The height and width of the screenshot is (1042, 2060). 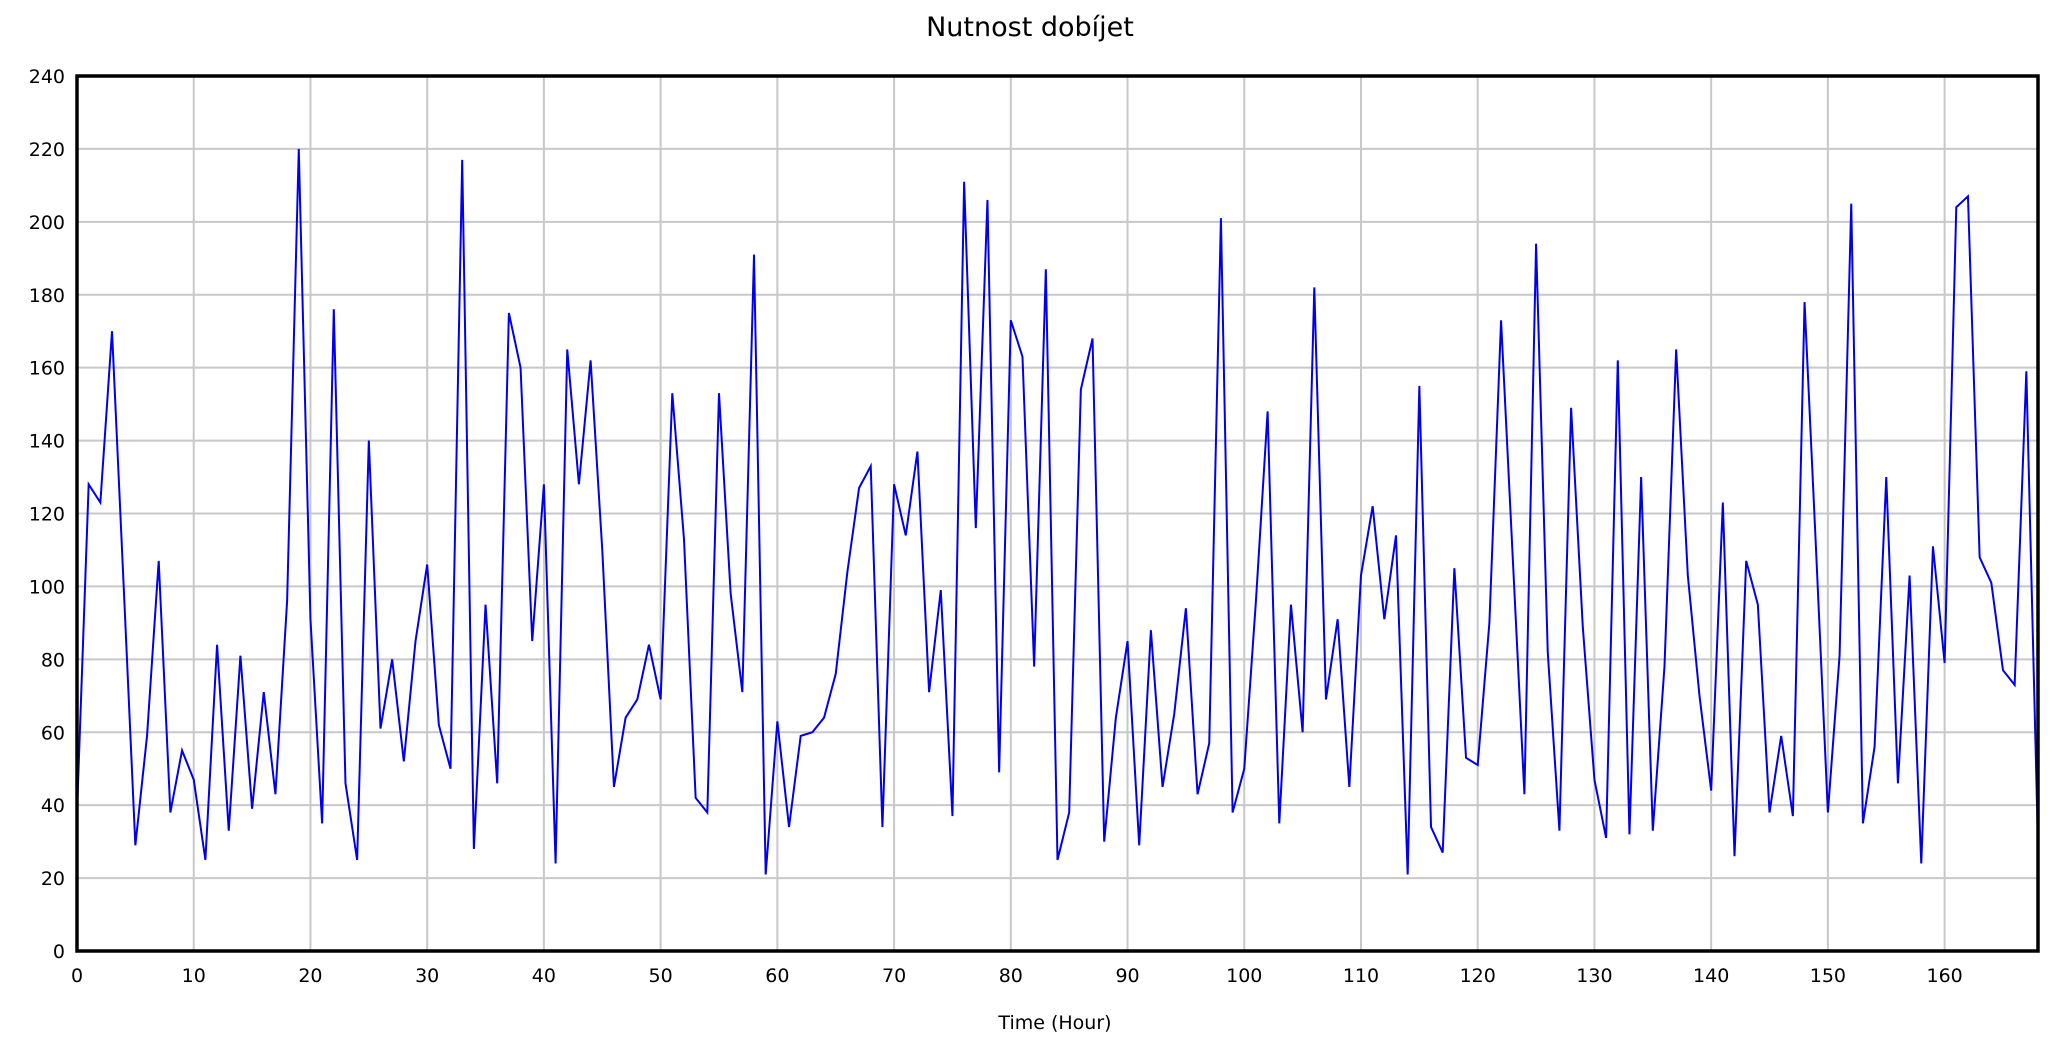 What do you see at coordinates (1828, 976) in the screenshot?
I see `x-tick-label: 150` at bounding box center [1828, 976].